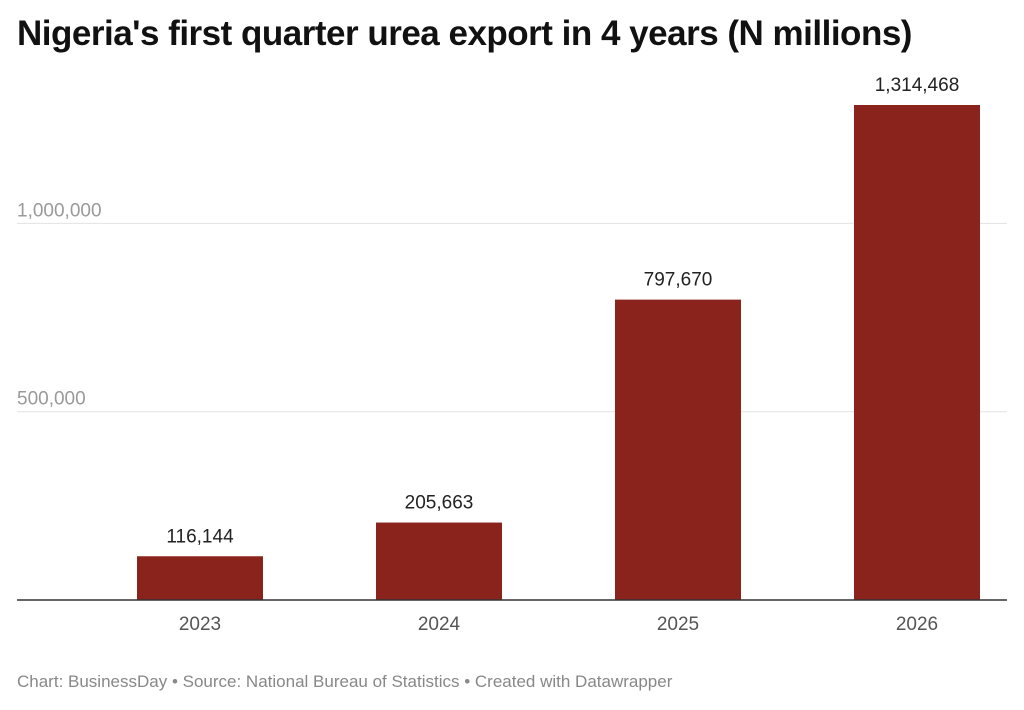 This screenshot has width=1024, height=710. Describe the element at coordinates (917, 85) in the screenshot. I see `bar-value-label: 1,314,468` at that location.